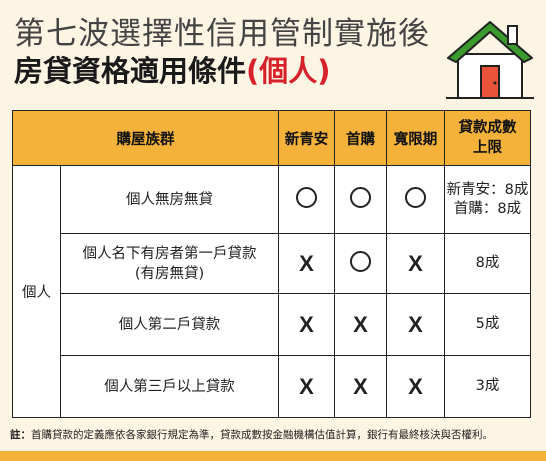 The height and width of the screenshot is (461, 546). Describe the element at coordinates (169, 253) in the screenshot. I see `row-label-line: 個人名下有房者第一戶貸款` at that location.